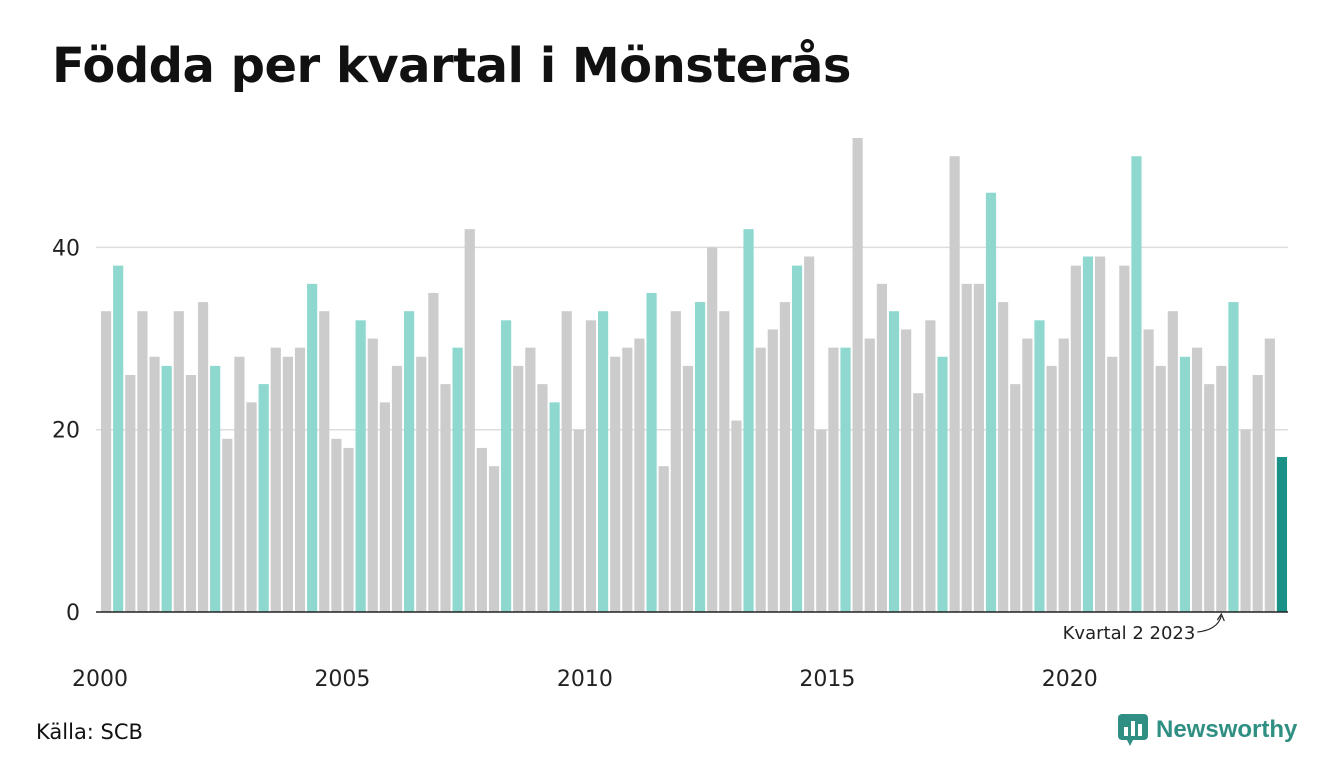 This screenshot has width=1340, height=780. I want to click on source-note: Källa: SCB, so click(89, 732).